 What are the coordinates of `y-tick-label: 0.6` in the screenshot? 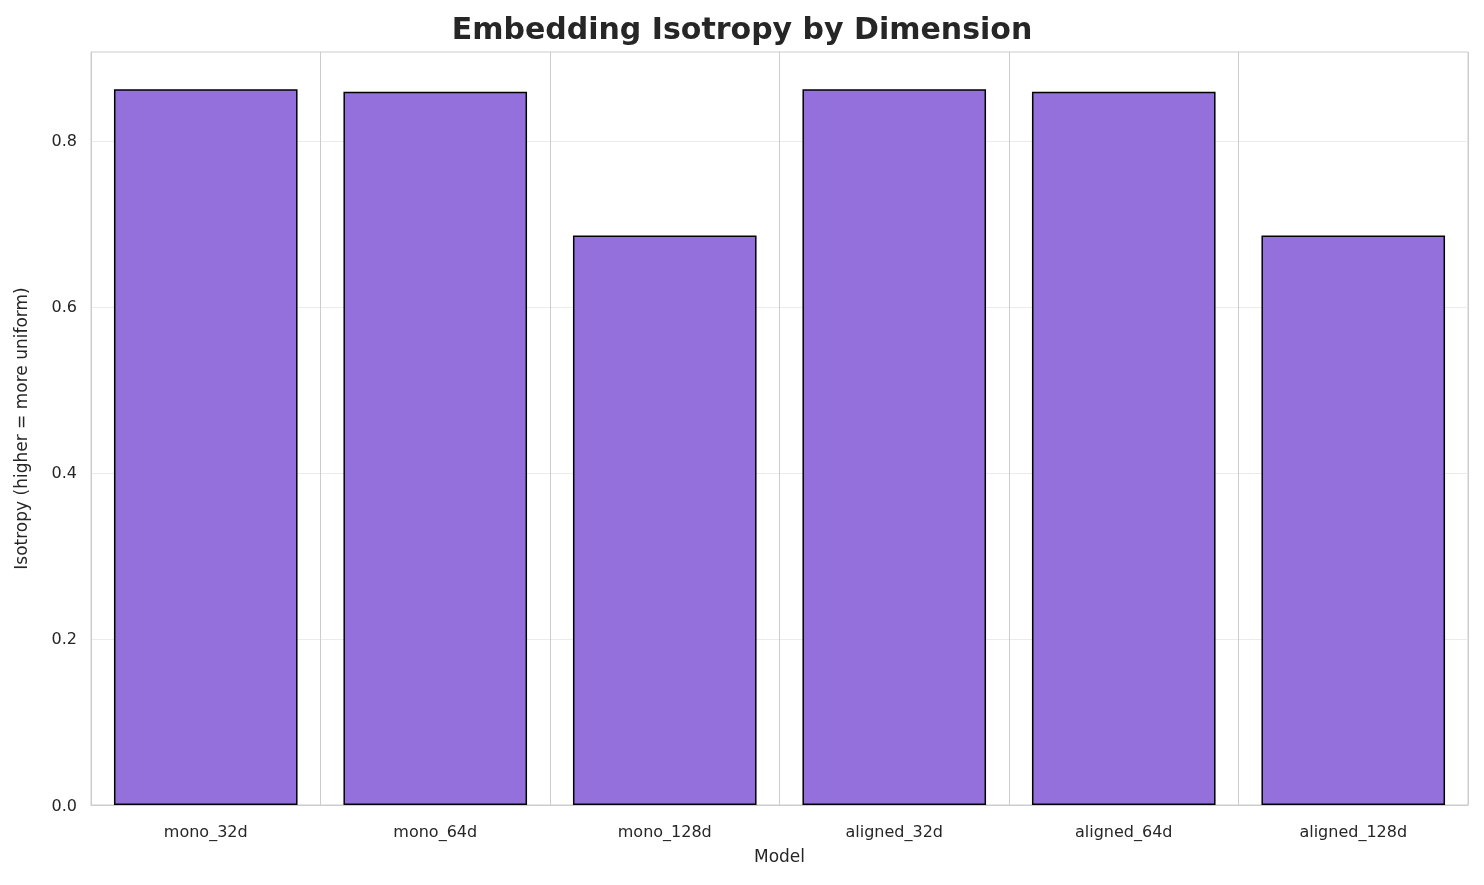 It's located at (64, 307).